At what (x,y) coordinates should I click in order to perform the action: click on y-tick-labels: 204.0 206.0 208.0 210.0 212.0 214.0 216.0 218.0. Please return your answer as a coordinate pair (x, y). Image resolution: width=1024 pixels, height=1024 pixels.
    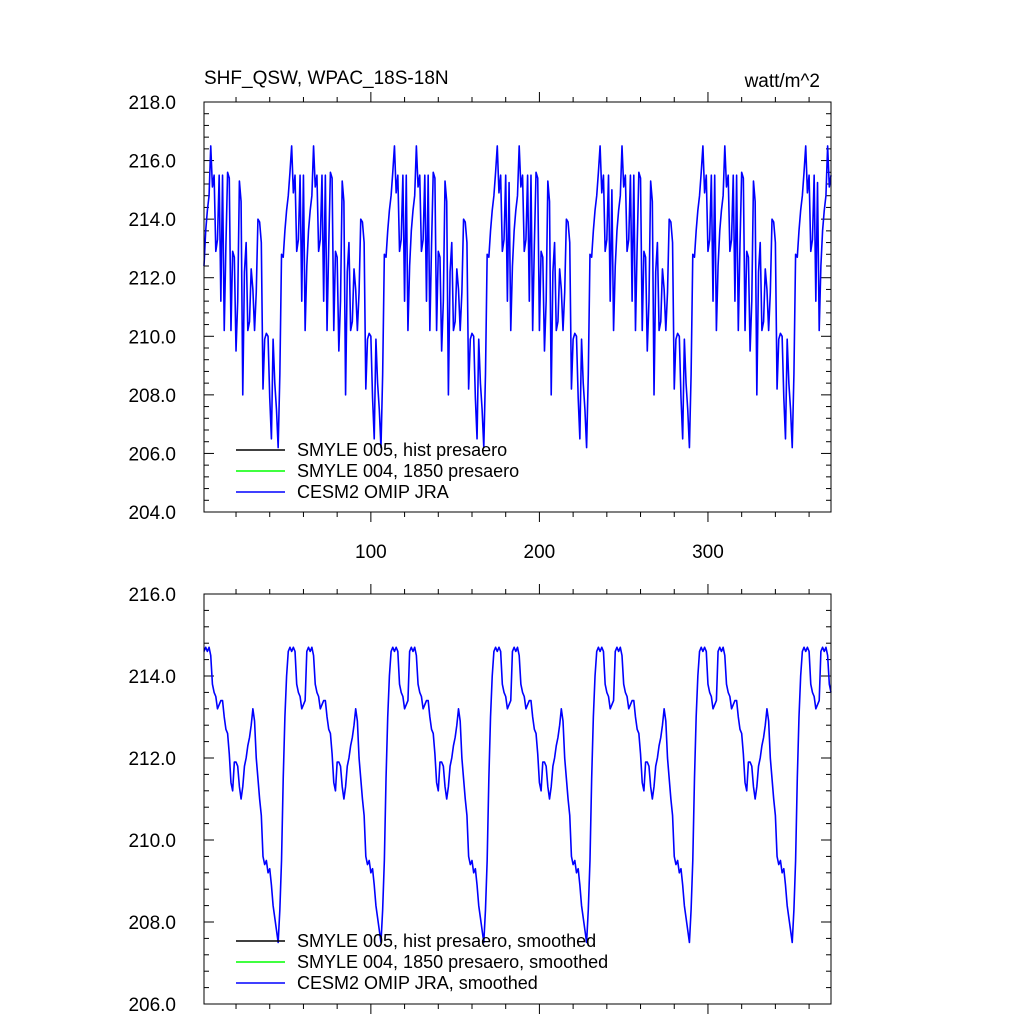
    Looking at the image, I should click on (152, 308).